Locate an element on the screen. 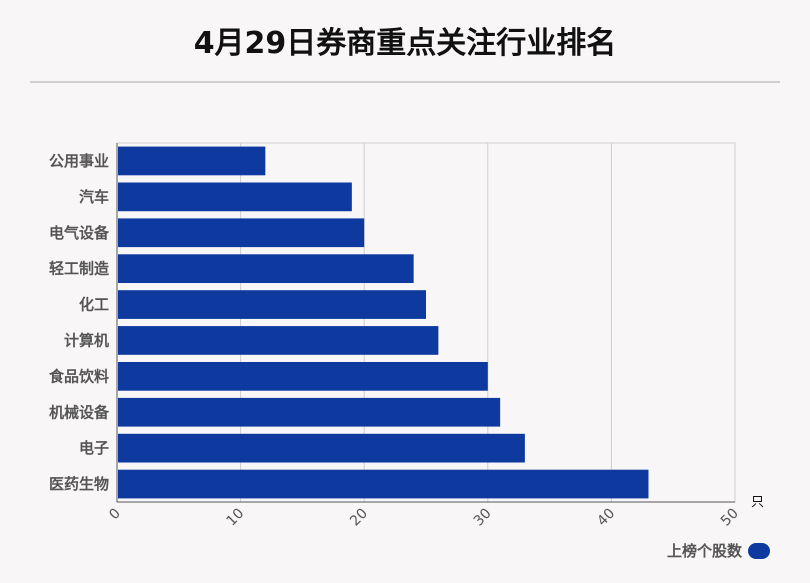 The width and height of the screenshot is (810, 583). category-label: 公用事业 is located at coordinates (79, 161).